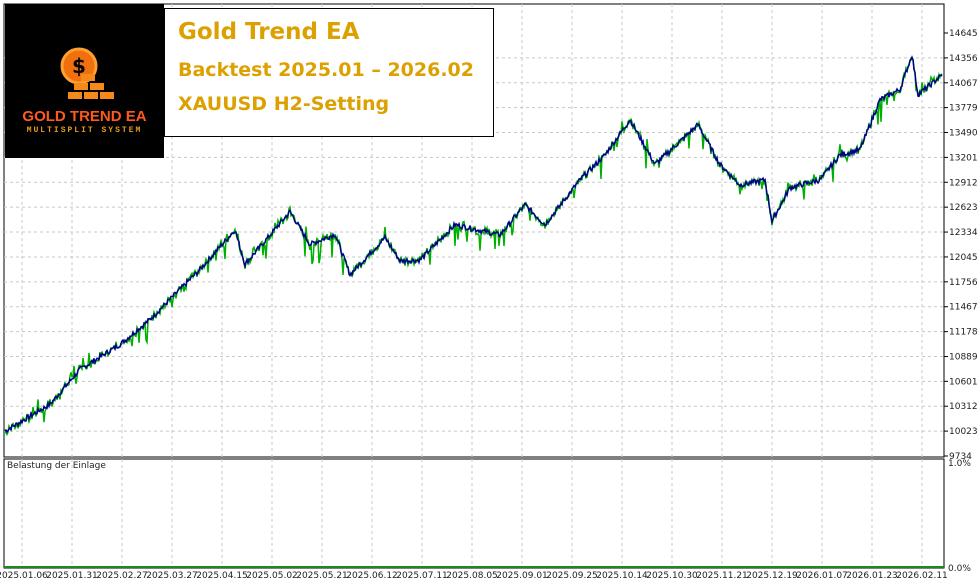 Image resolution: width=977 pixels, height=586 pixels. I want to click on y-tick-label: 11467, so click(963, 308).